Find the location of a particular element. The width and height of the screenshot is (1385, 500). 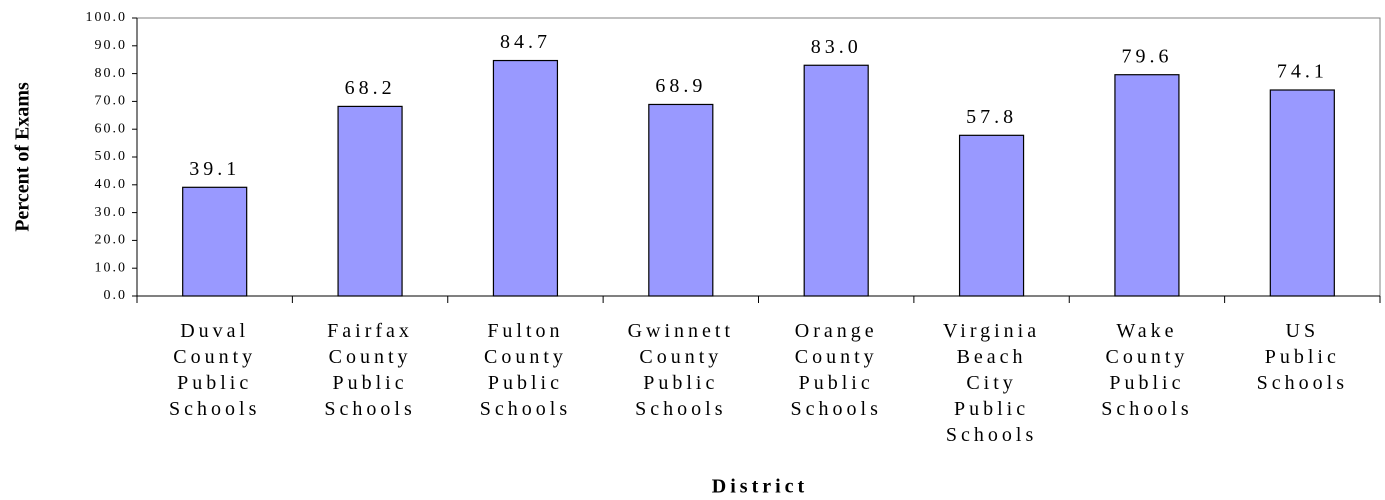

y-tick-label: 40.0 is located at coordinates (111, 184).